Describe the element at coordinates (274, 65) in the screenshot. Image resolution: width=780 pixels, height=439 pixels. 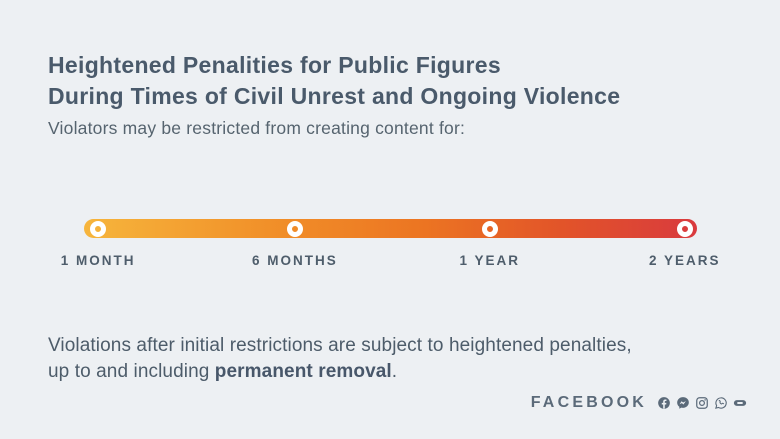
I see `title-line-1: Heightened Penalities for Public Figures` at that location.